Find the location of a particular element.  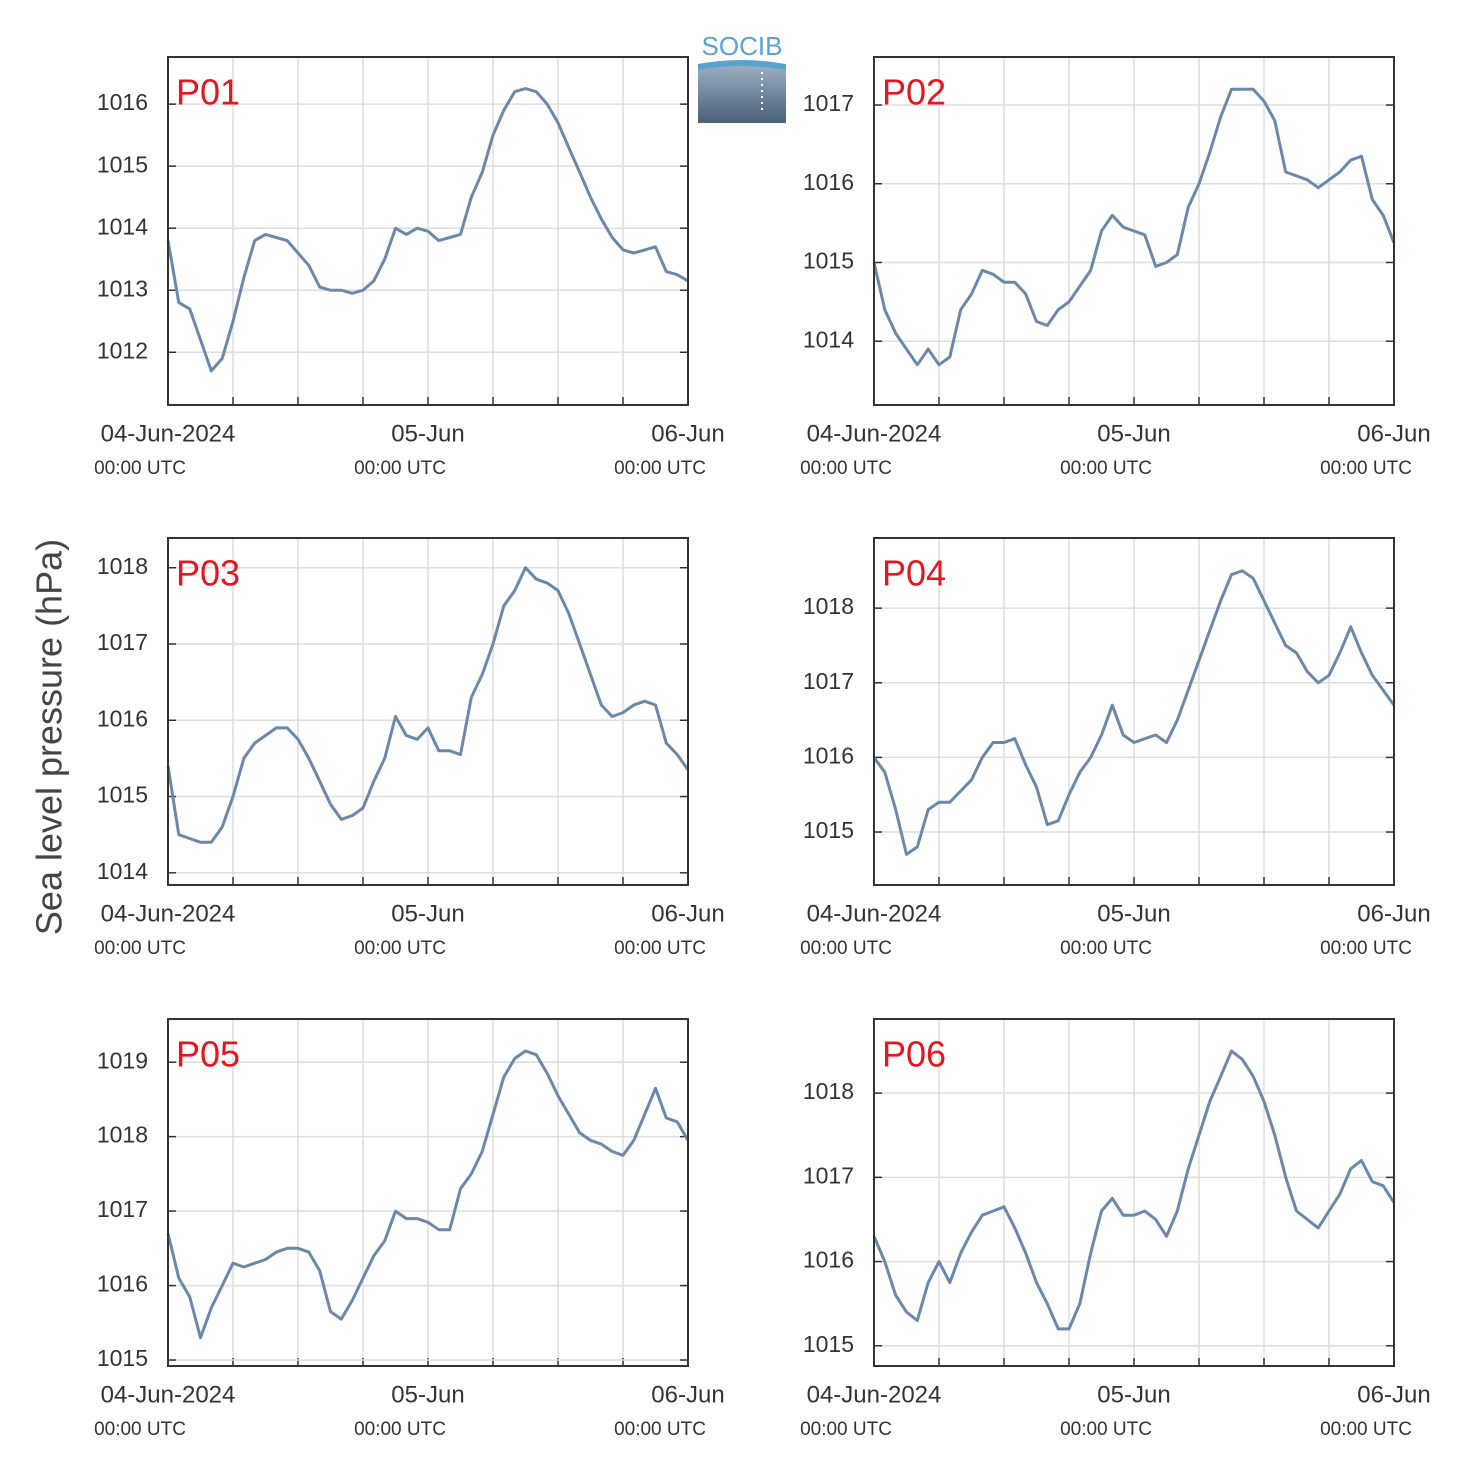

panel-title: P02 is located at coordinates (914, 92).